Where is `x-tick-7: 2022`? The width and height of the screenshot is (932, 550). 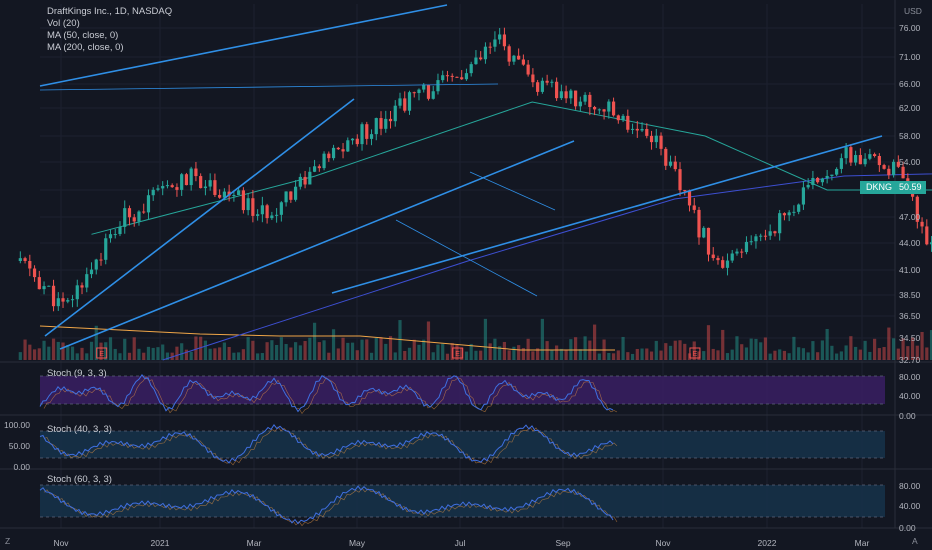
x-tick-7: 2022 is located at coordinates (767, 543).